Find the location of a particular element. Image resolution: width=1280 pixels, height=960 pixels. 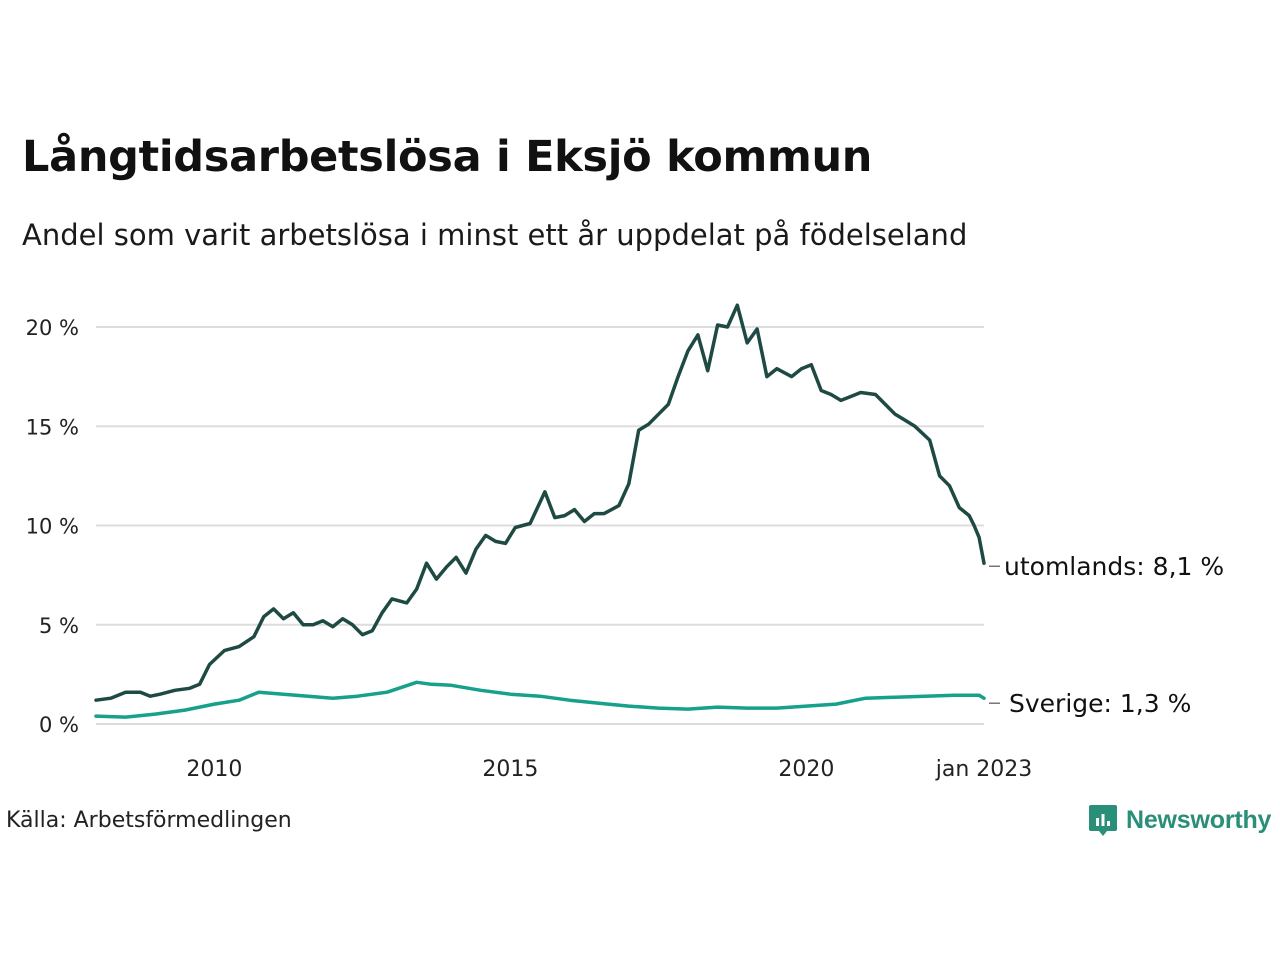

y-tick-label: 5 % is located at coordinates (59, 626).